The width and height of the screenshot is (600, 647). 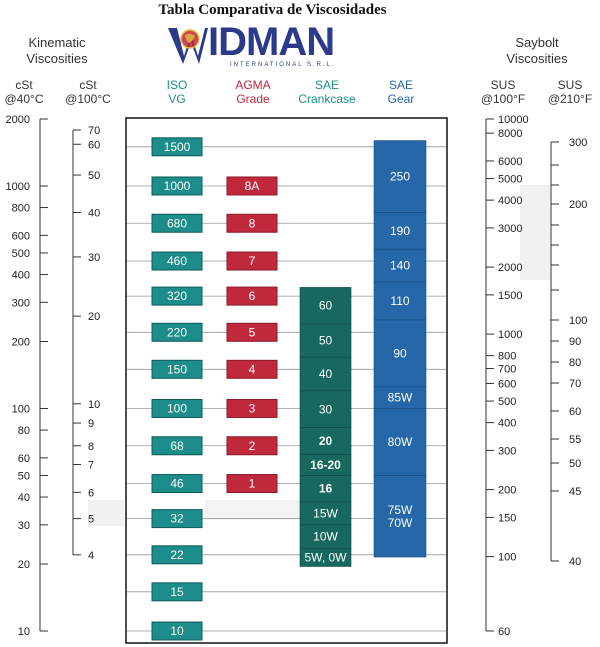 What do you see at coordinates (86, 343) in the screenshot?
I see `axis-cst100: 70 60 50 40 30 20 10 9 8 7 6 5 4` at bounding box center [86, 343].